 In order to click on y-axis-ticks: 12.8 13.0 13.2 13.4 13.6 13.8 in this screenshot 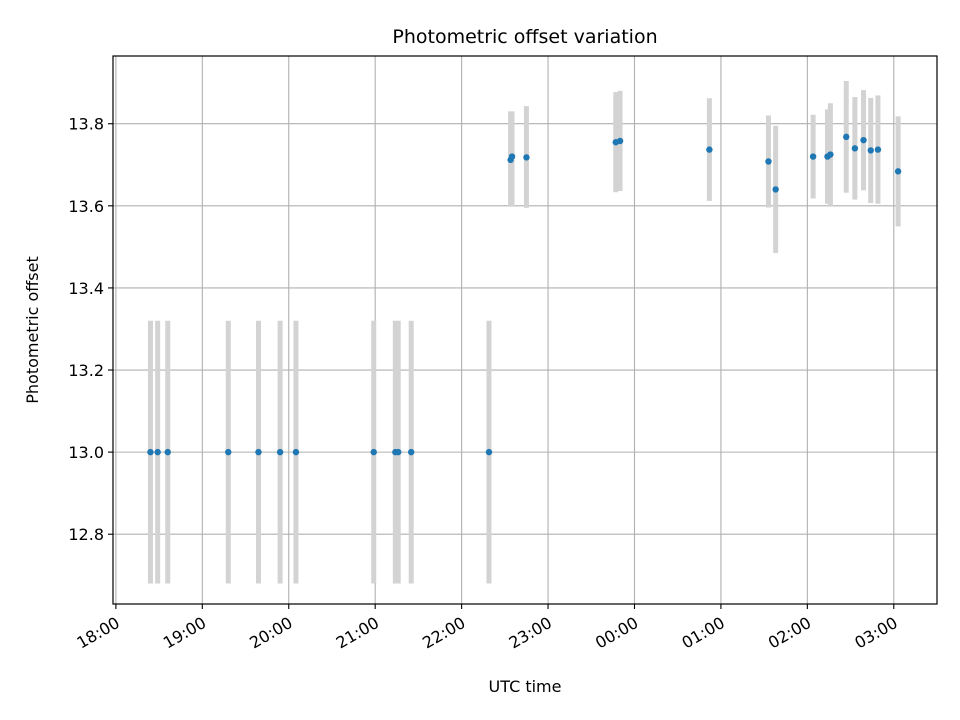, I will do `click(90, 329)`.